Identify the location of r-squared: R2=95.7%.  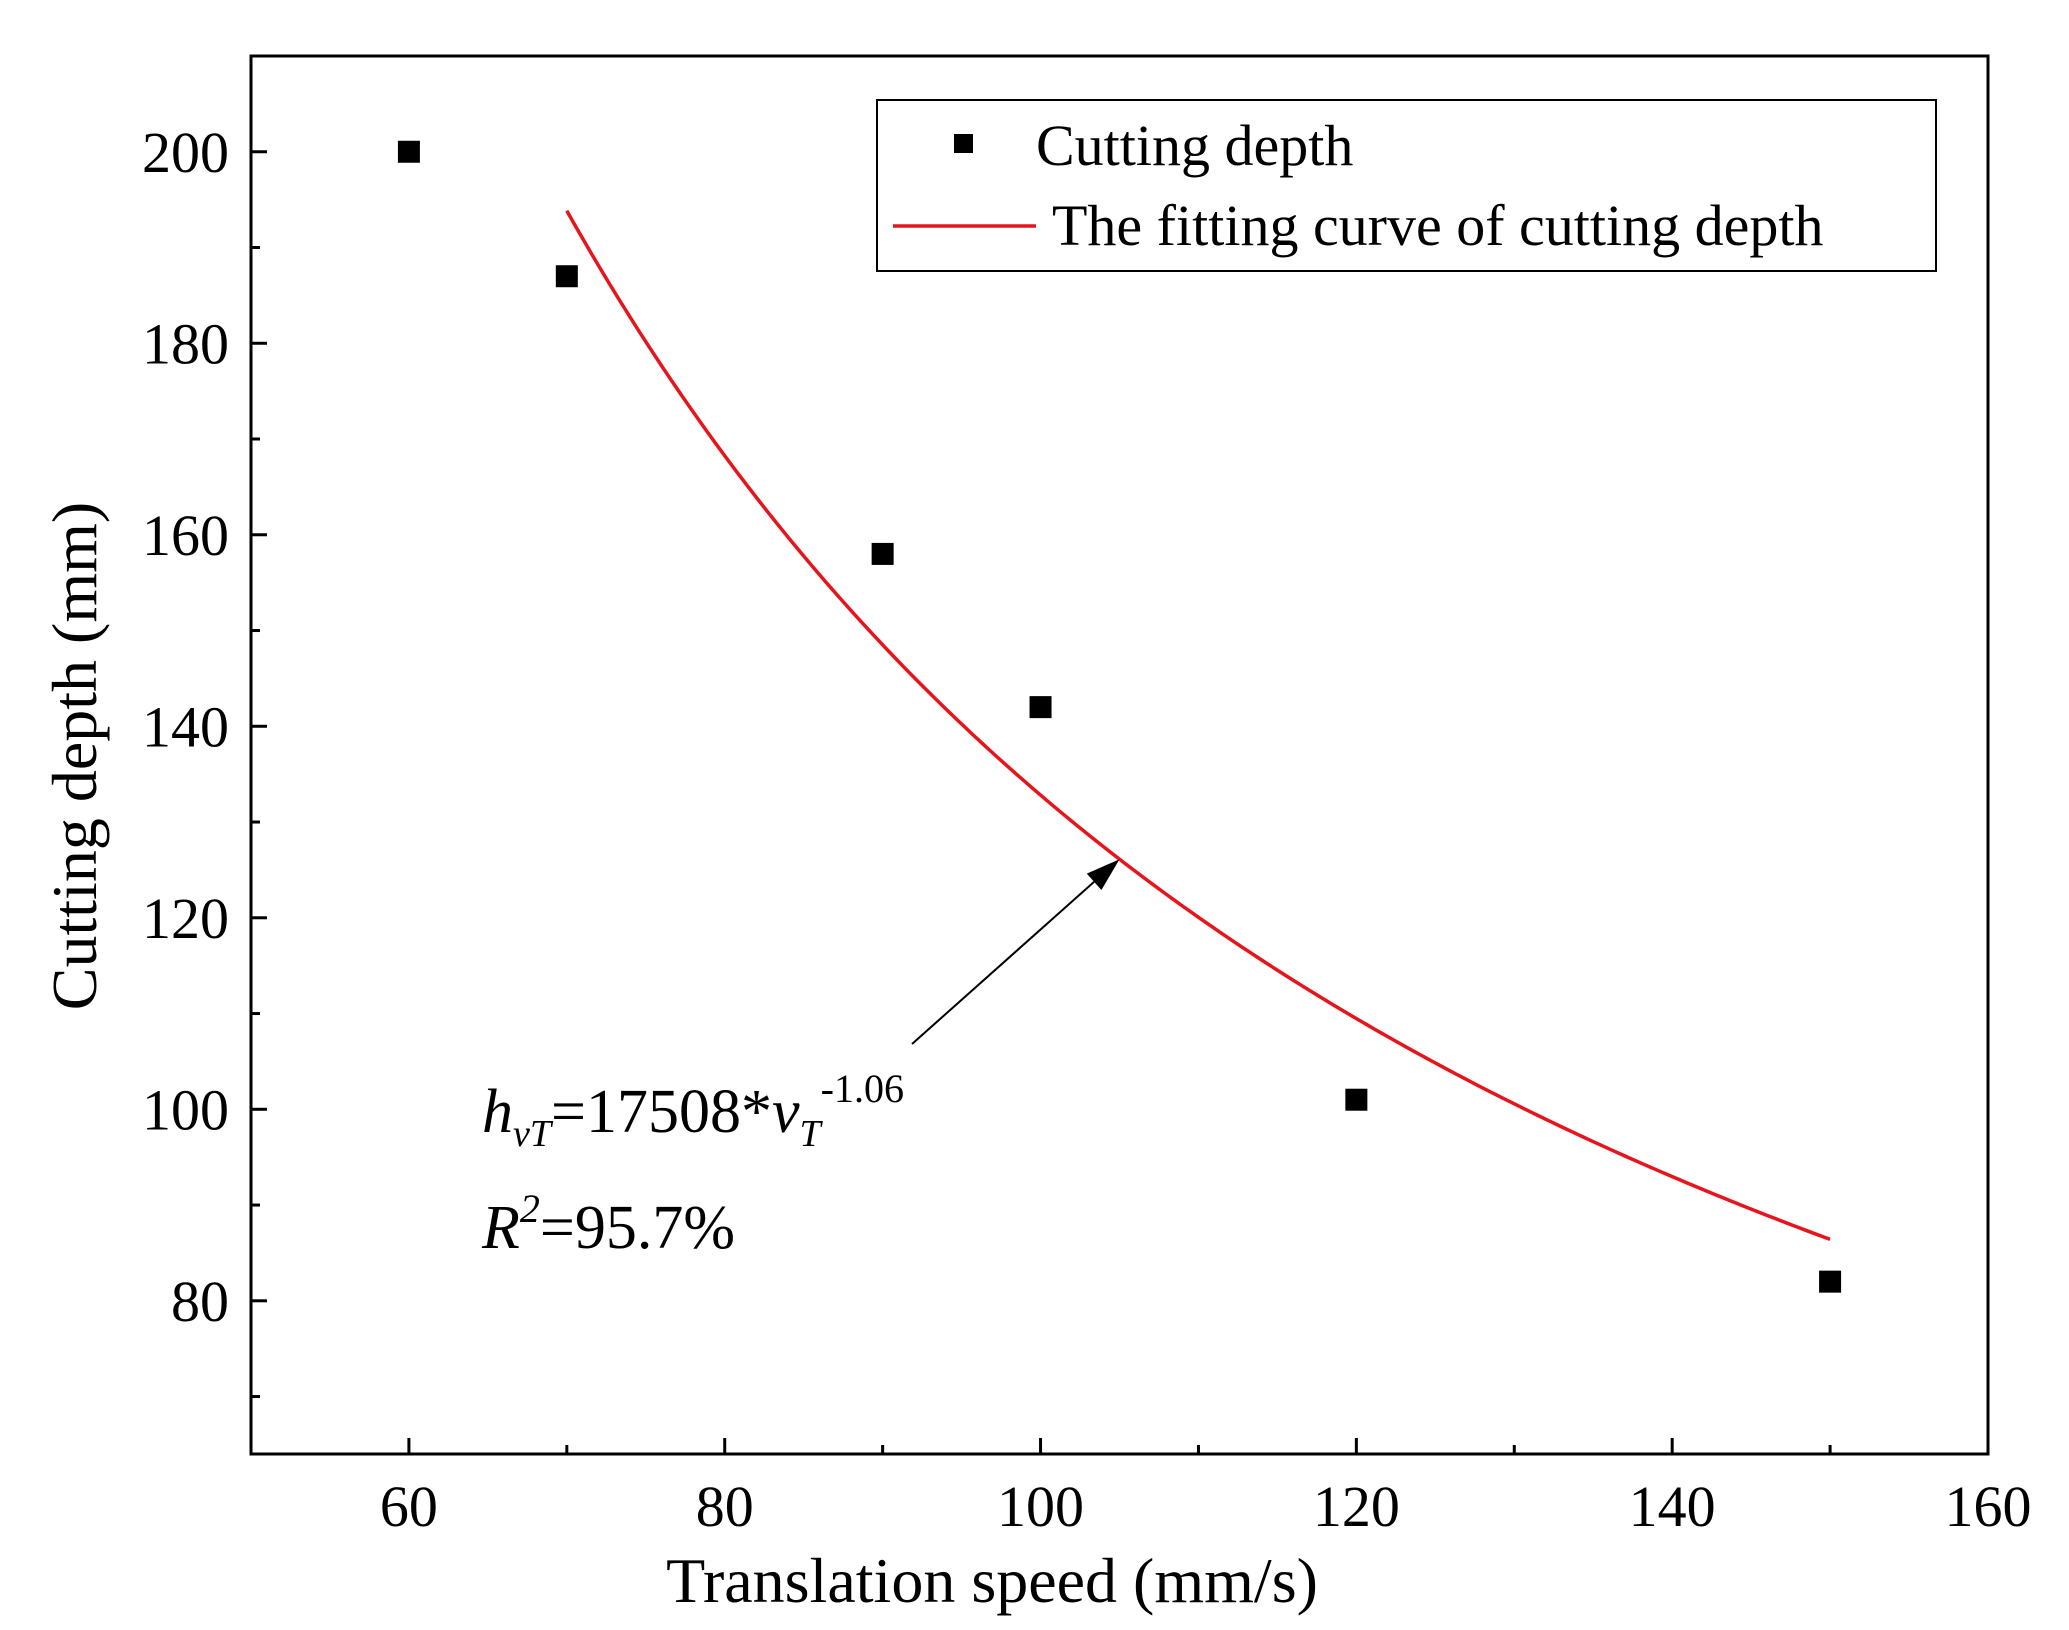
(608, 1224).